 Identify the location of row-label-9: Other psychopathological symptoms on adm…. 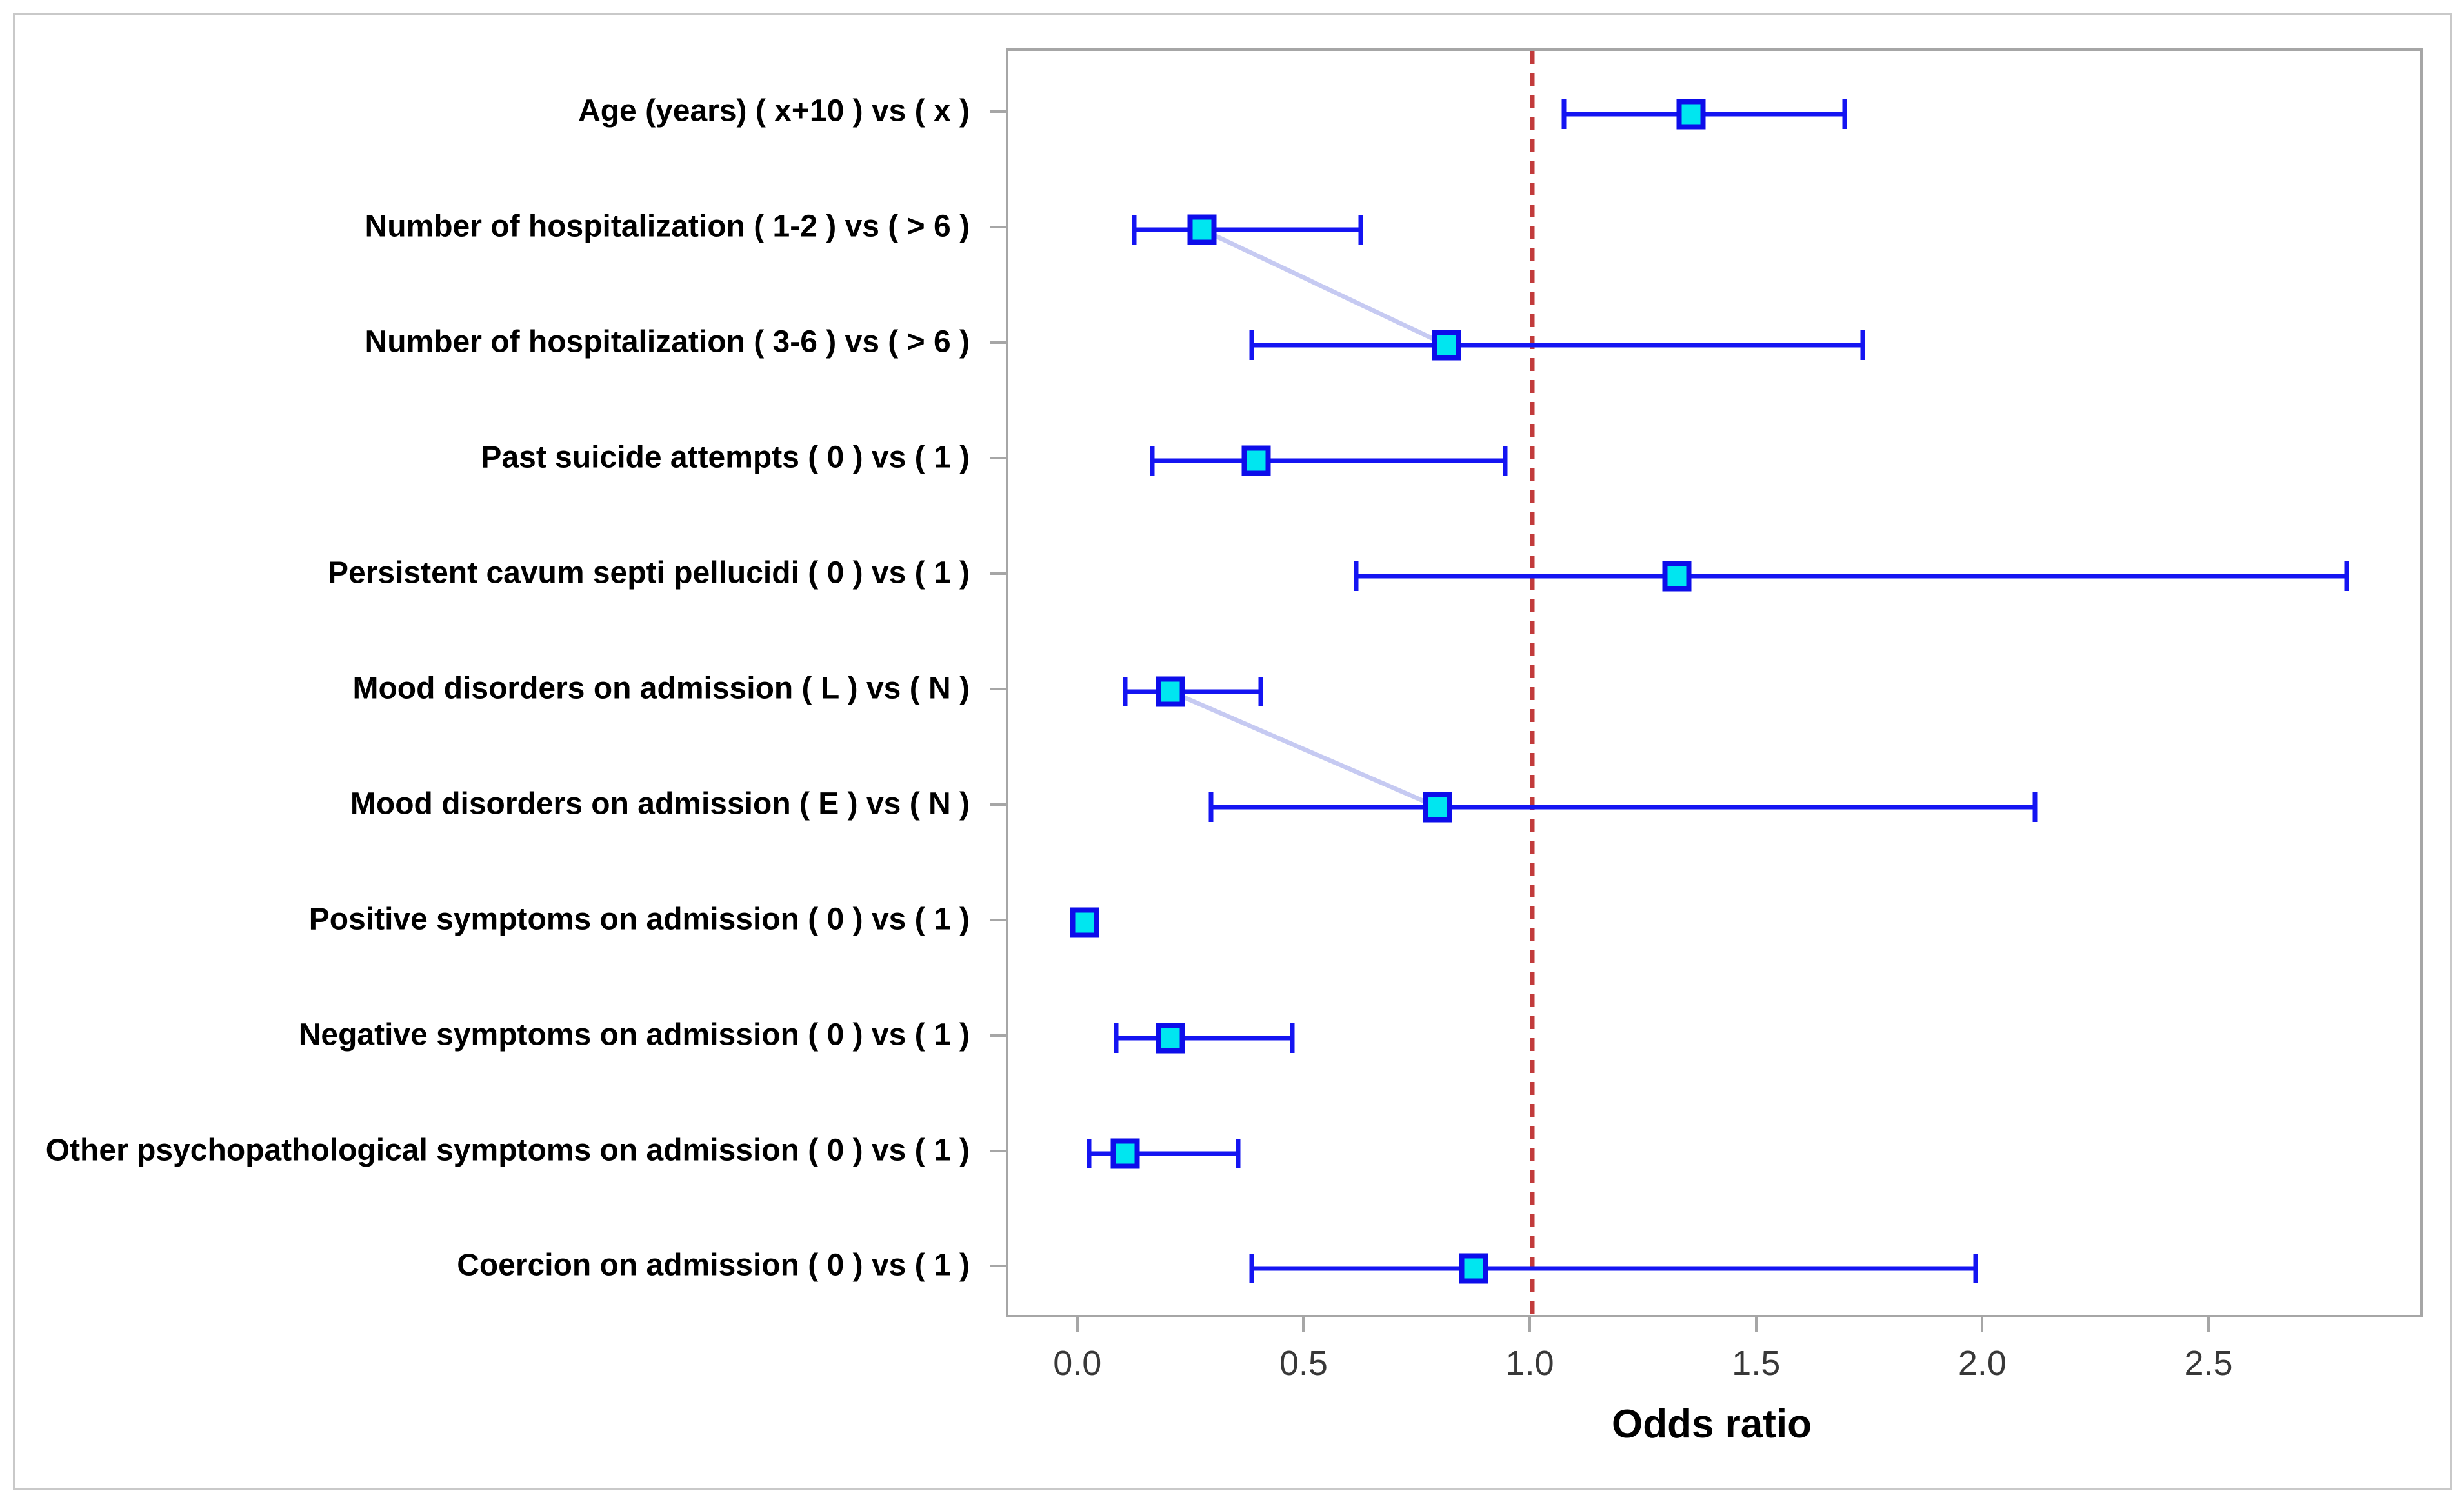
(508, 1149).